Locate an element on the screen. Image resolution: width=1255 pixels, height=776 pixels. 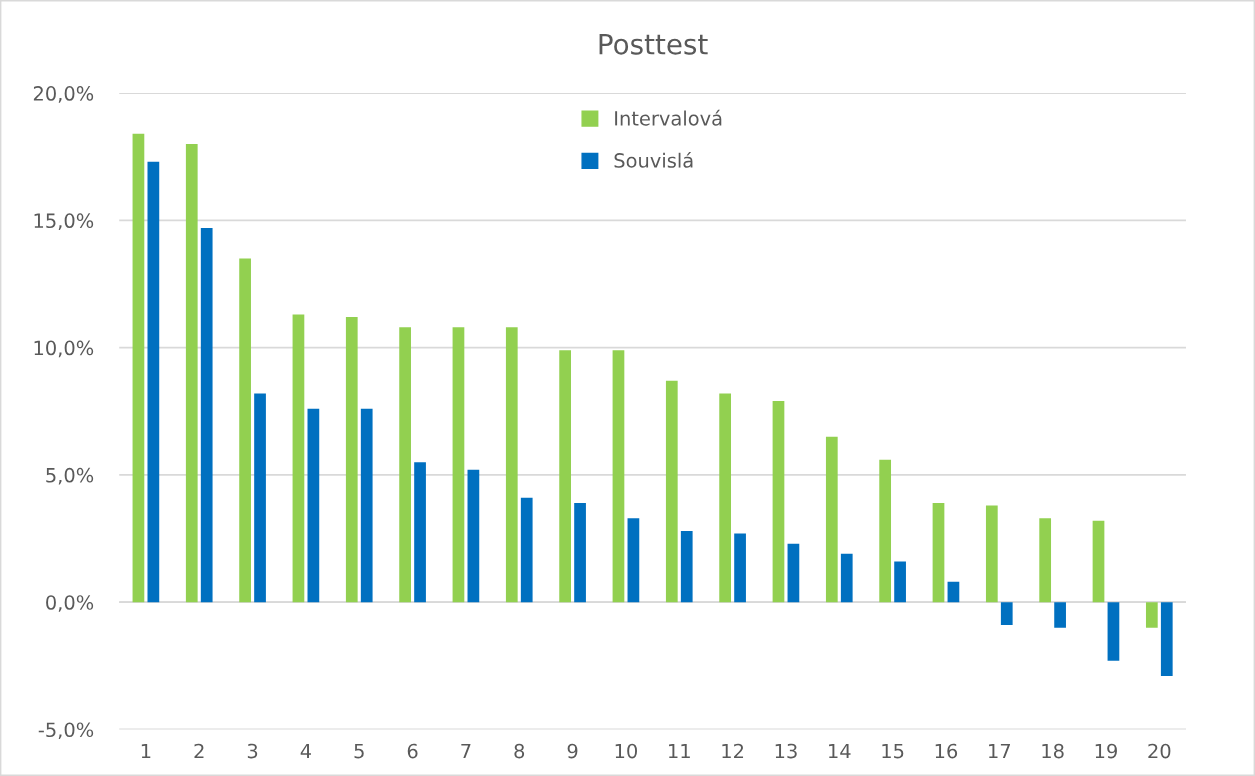
x-tick-label: 11 is located at coordinates (679, 751).